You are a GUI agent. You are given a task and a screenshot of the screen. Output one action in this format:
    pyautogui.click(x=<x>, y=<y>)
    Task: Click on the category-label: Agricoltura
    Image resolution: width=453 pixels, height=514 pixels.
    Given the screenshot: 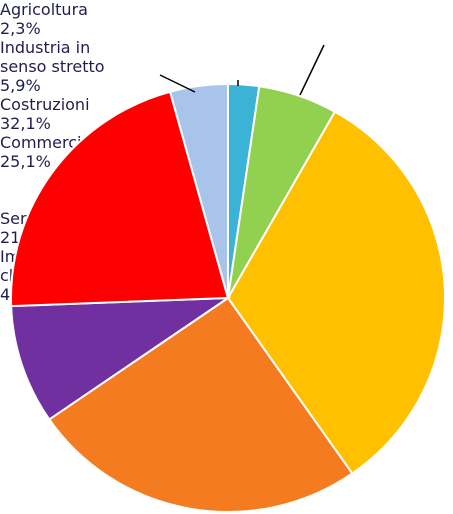 What is the action you would take?
    pyautogui.click(x=44, y=9)
    